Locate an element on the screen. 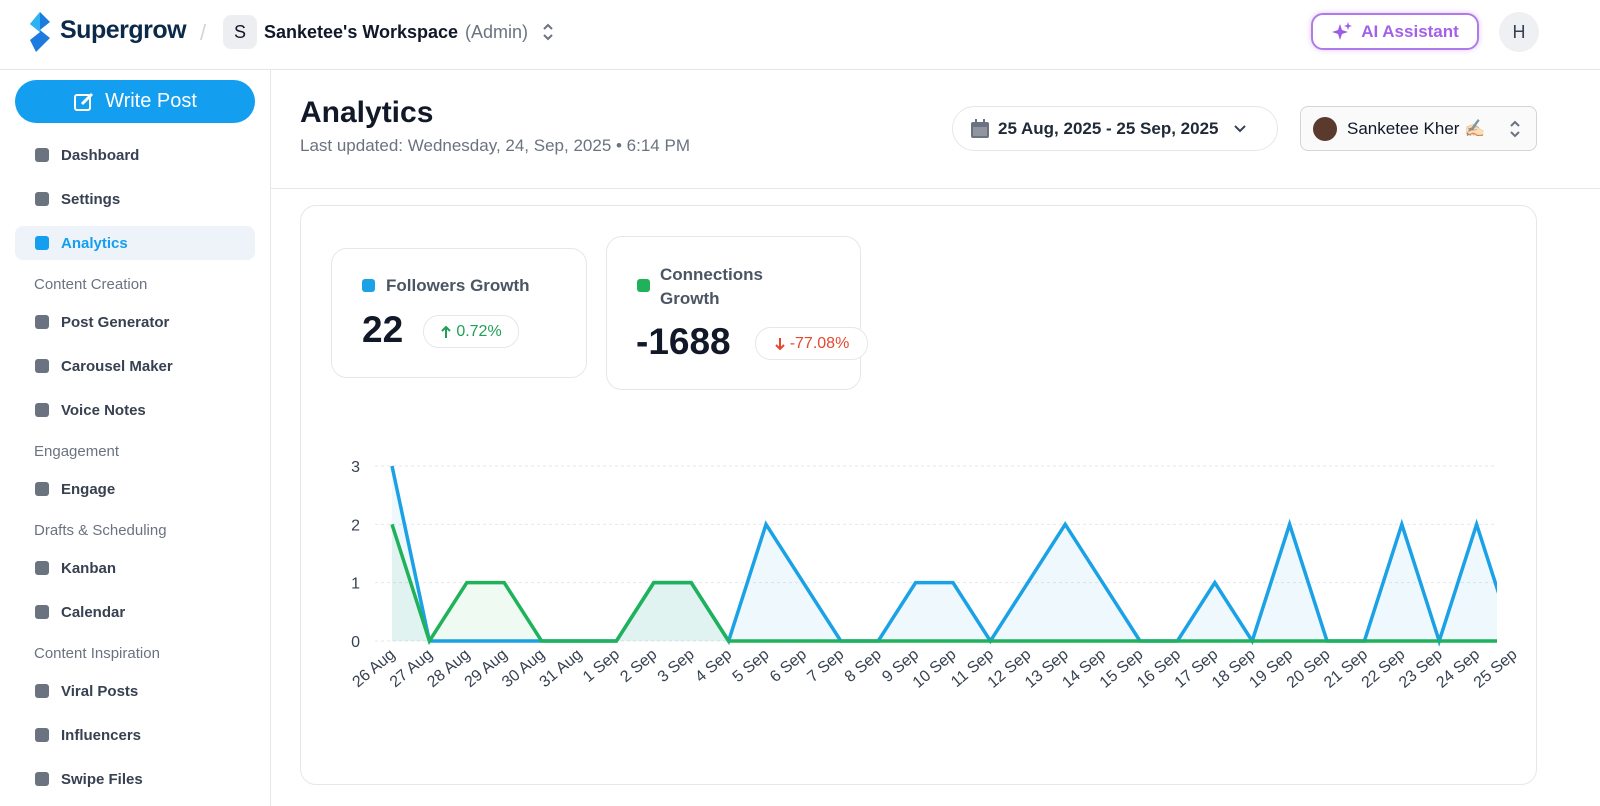 The width and height of the screenshot is (1600, 806). nav-item: Post Generator is located at coordinates (135, 322).